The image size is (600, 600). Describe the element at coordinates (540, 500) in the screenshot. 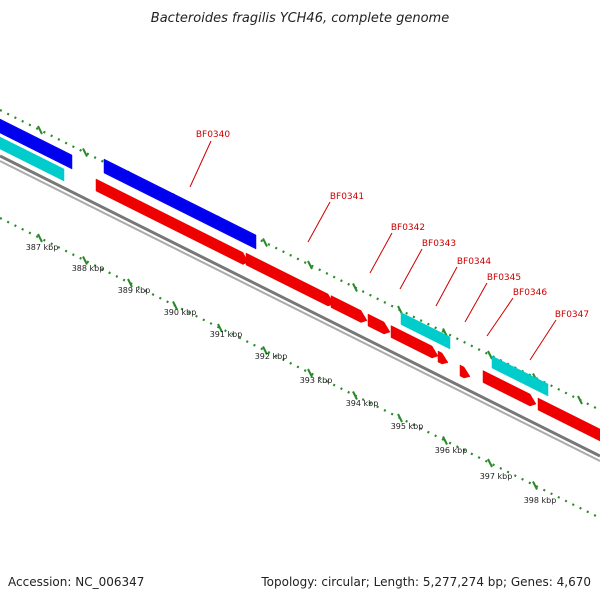

I see `tick-label-398-kbp: 398 kbp` at that location.